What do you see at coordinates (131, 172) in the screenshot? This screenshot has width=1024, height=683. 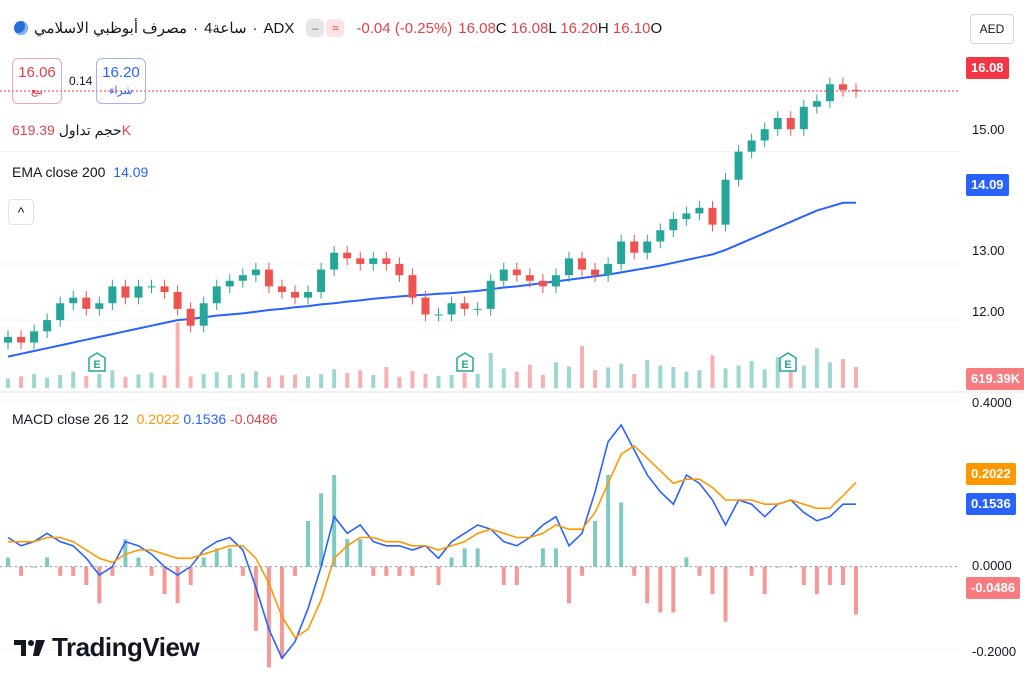 I see `ema-value: 14.09` at bounding box center [131, 172].